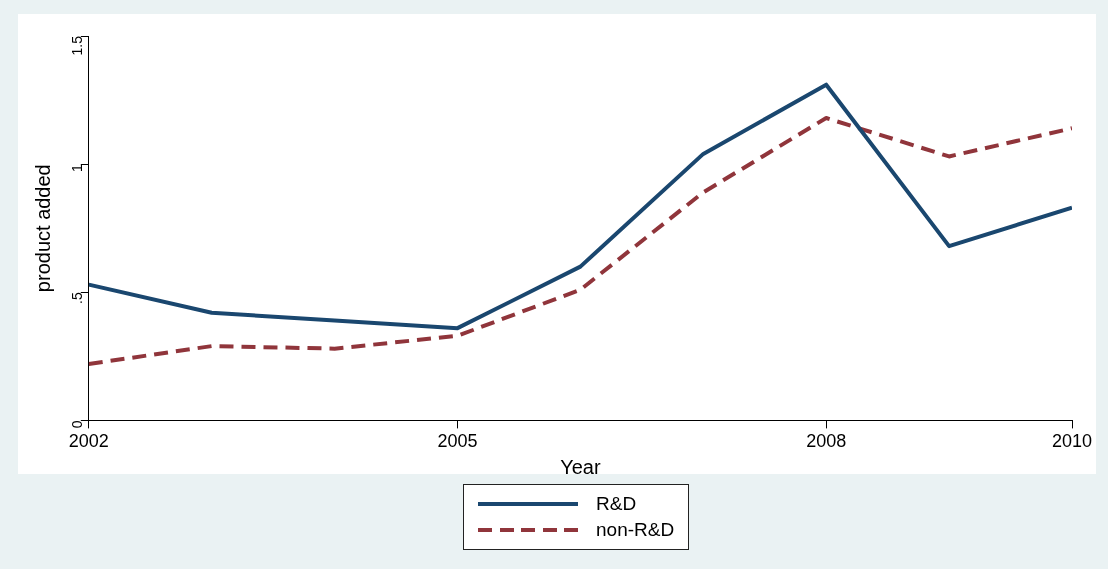  Describe the element at coordinates (88, 441) in the screenshot. I see `x-tick-label: 2002` at that location.